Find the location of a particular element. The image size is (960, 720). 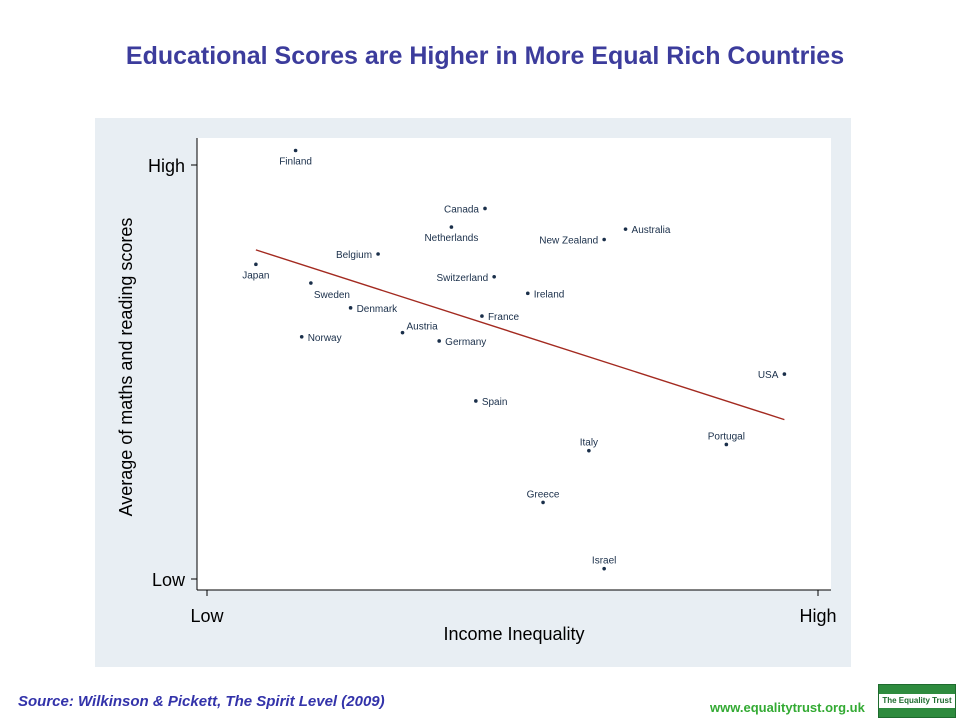

point-label: Greece is located at coordinates (543, 494).